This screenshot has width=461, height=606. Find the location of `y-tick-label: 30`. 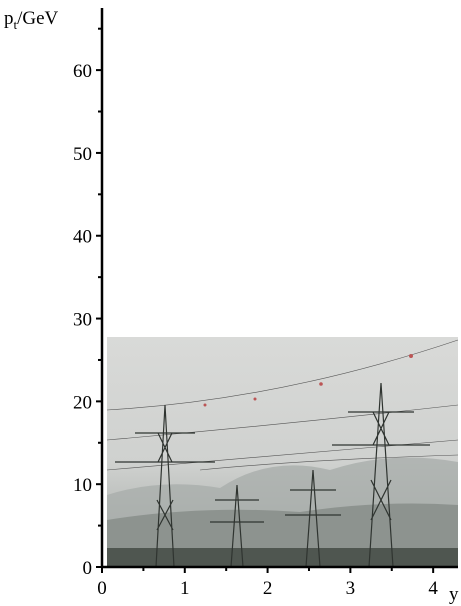

y-tick-label: 30 is located at coordinates (82, 320).